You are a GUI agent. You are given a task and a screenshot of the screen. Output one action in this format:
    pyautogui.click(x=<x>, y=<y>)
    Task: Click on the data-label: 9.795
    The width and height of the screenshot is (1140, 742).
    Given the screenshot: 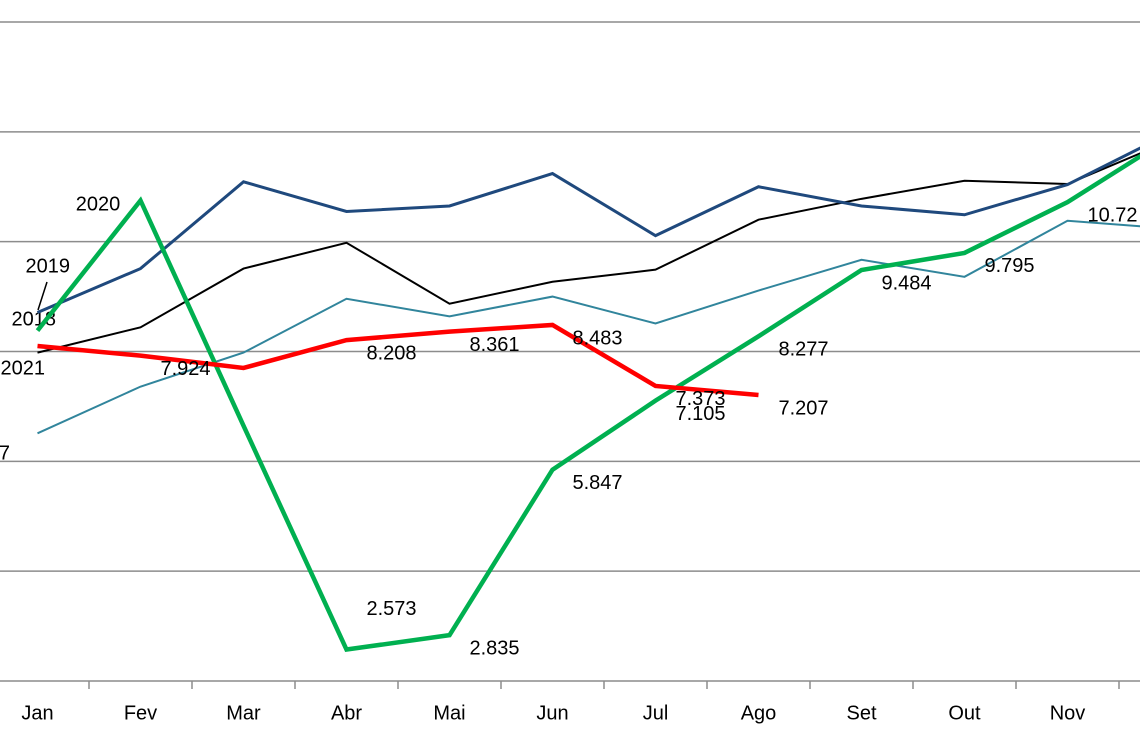 What is the action you would take?
    pyautogui.click(x=1010, y=266)
    